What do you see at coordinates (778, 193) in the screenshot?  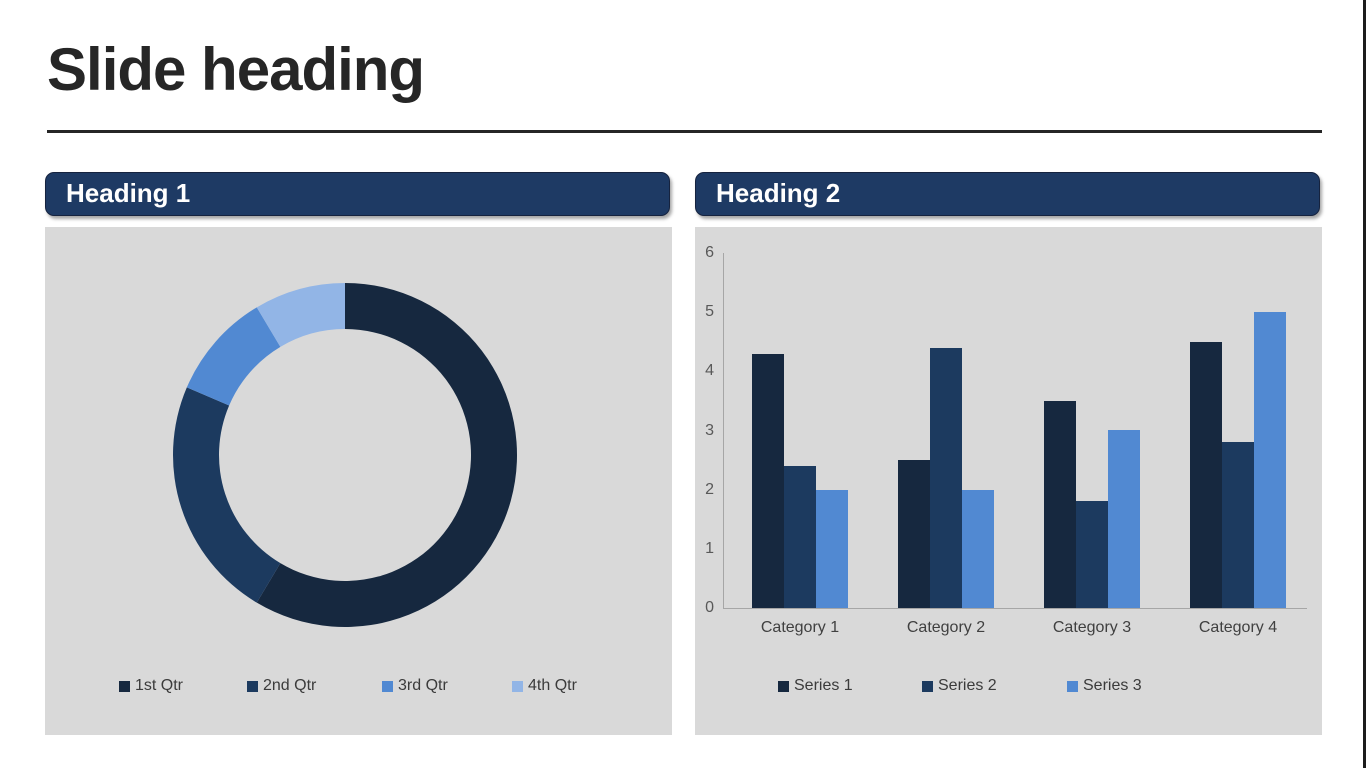 I see `panel-heading-2-label: Heading 2` at bounding box center [778, 193].